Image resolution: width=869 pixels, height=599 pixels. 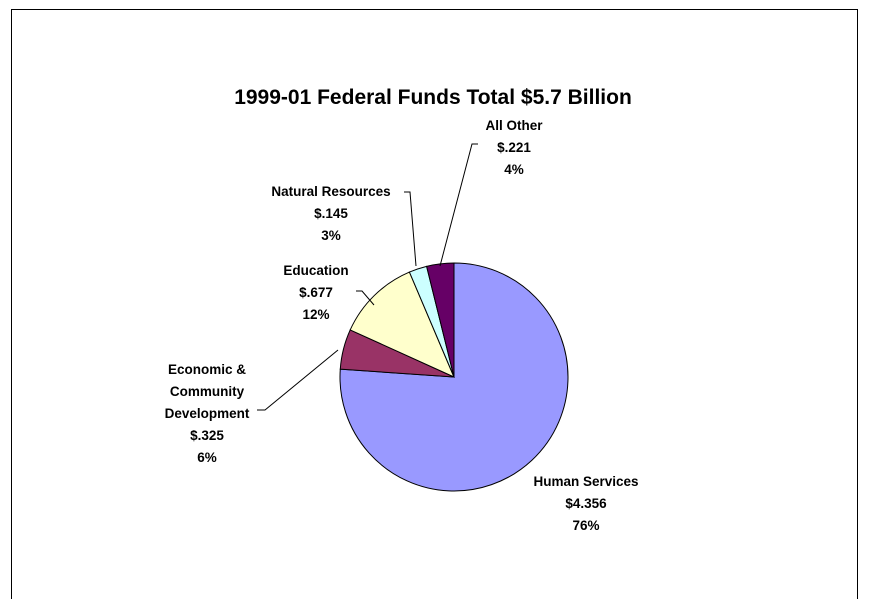 I want to click on label-percent: 4%, so click(x=514, y=169).